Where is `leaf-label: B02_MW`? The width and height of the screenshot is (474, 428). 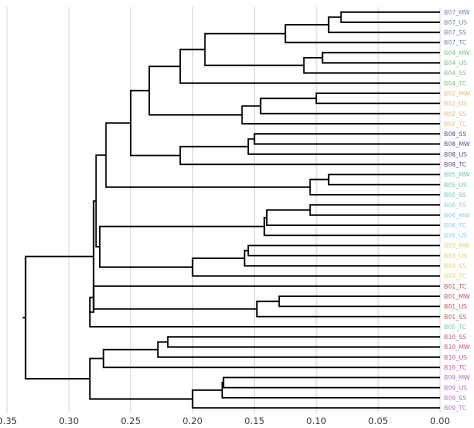
leaf-label: B02_MW is located at coordinates (457, 93).